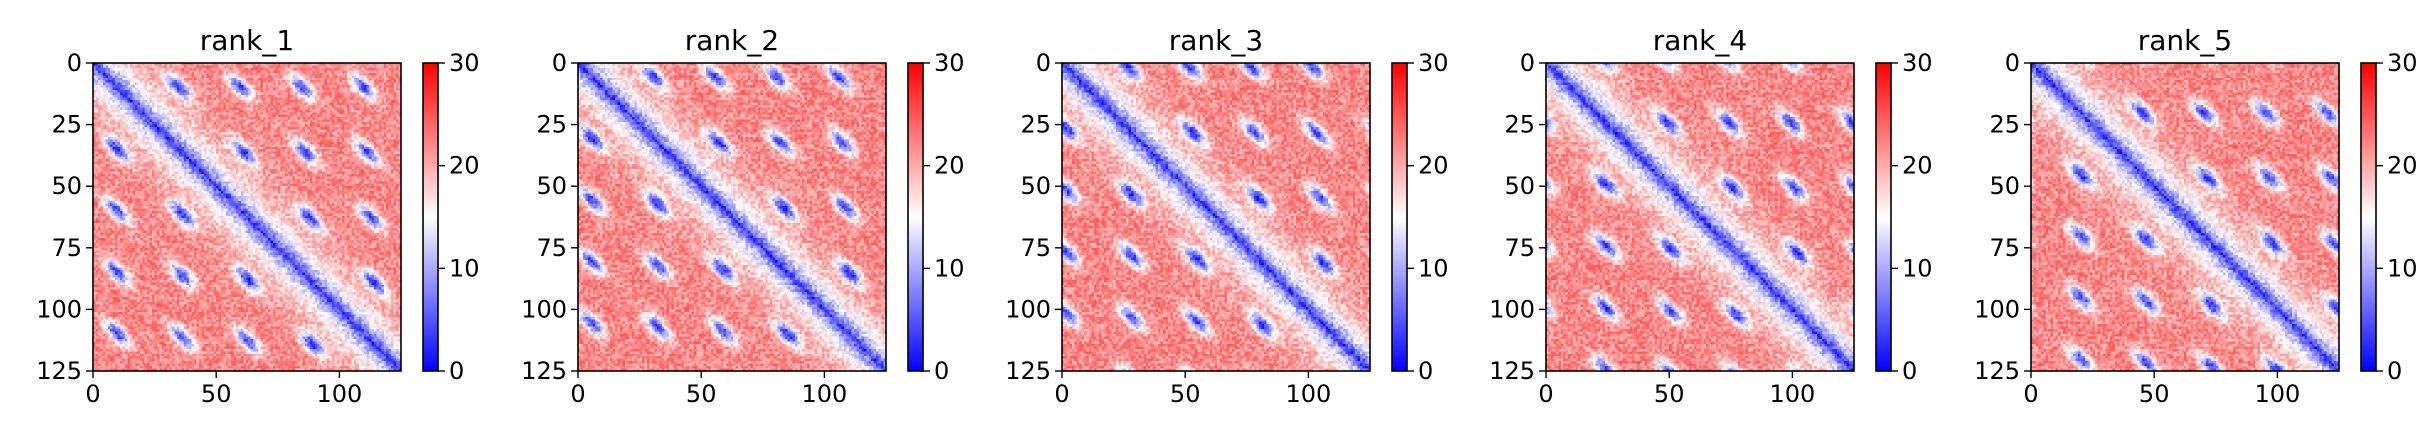  Describe the element at coordinates (1700, 40) in the screenshot. I see `subplot-title: rank_4` at that location.